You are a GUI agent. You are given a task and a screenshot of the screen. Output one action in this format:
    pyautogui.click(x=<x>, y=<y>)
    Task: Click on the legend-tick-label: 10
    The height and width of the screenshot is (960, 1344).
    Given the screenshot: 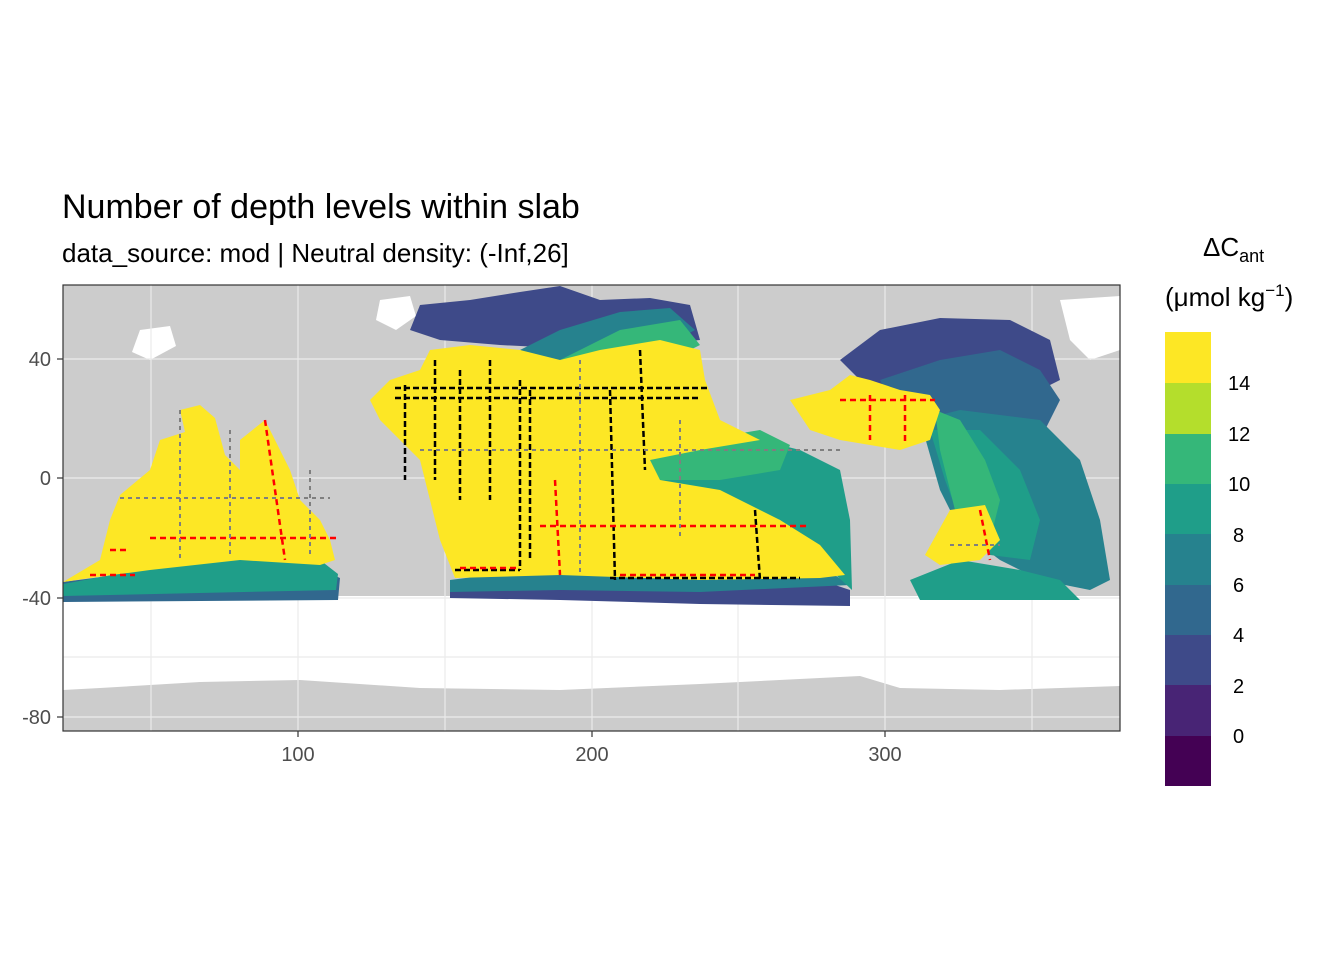 What is the action you would take?
    pyautogui.click(x=1239, y=485)
    